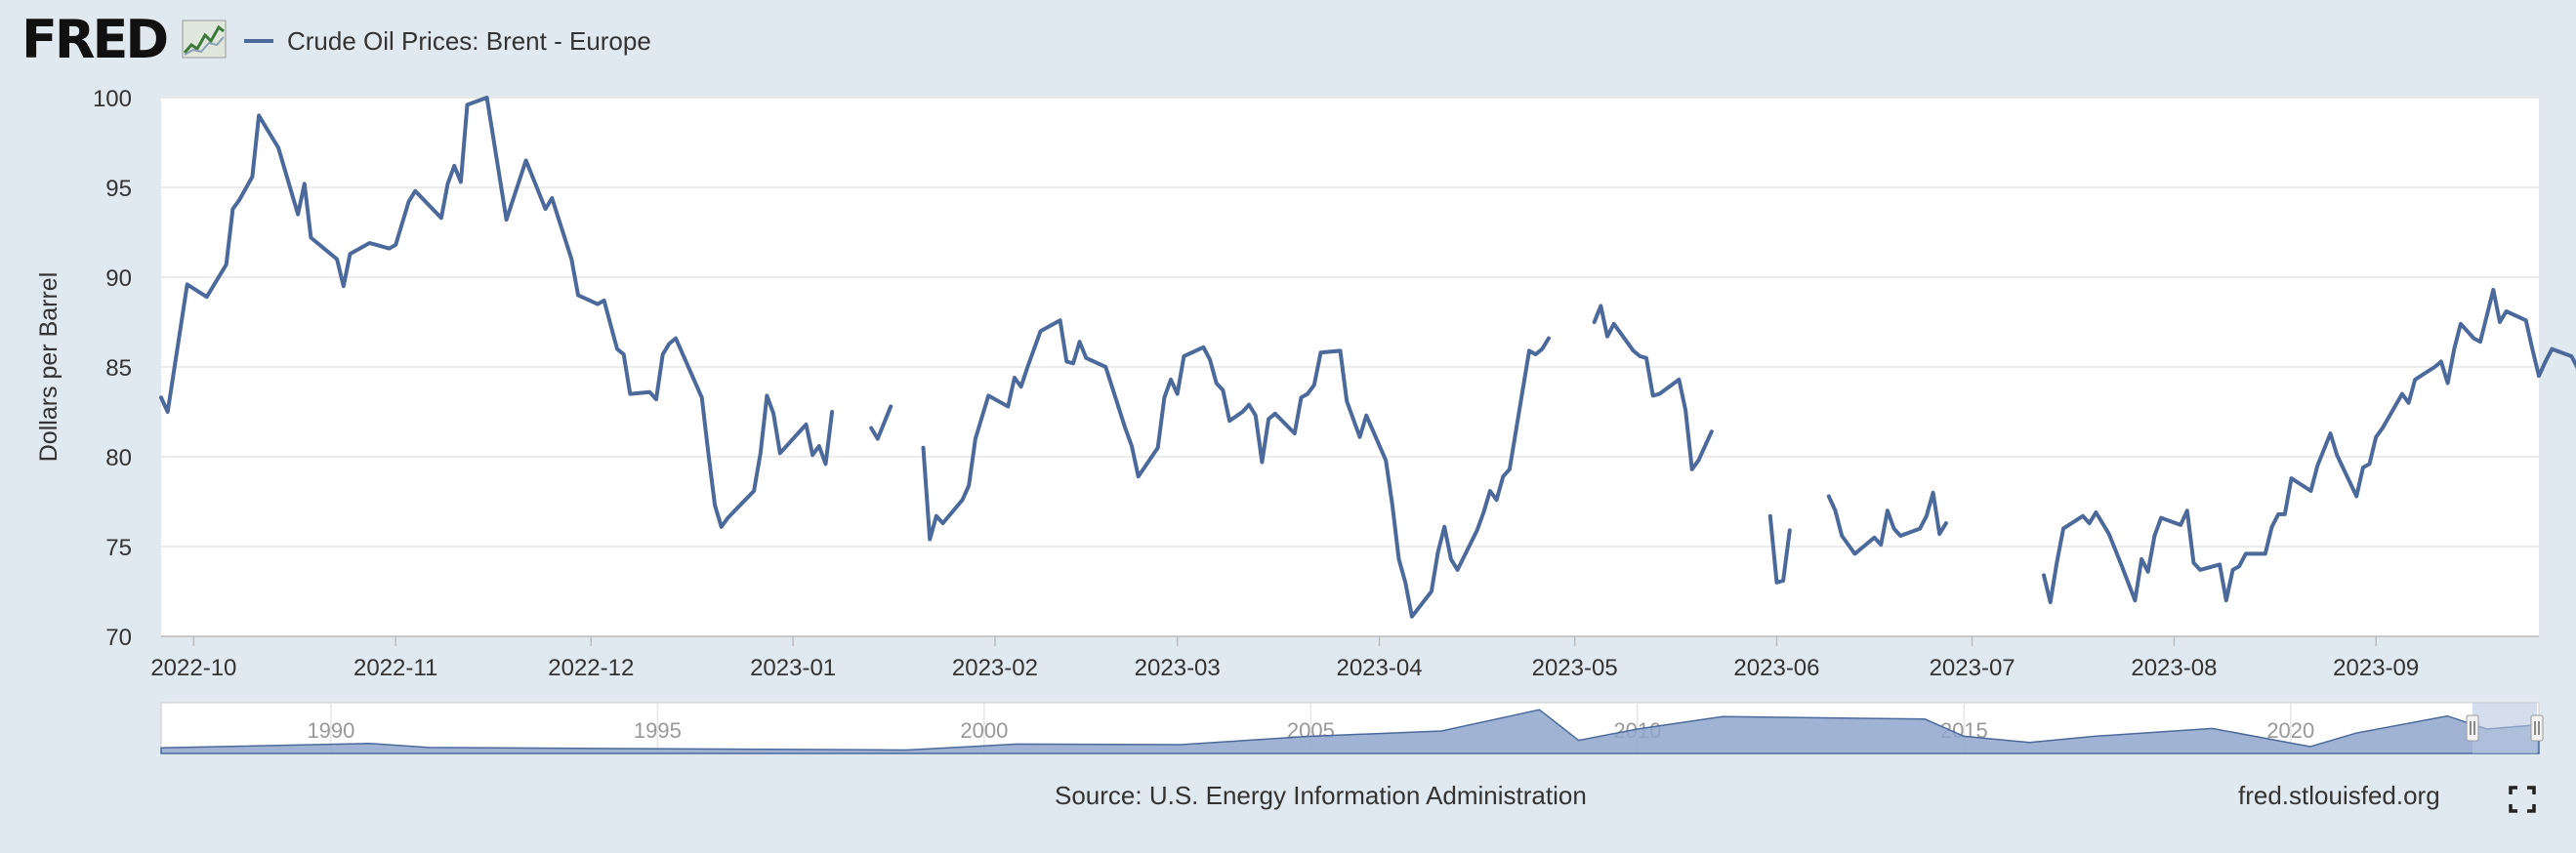  Describe the element at coordinates (2473, 728) in the screenshot. I see `navigator-left-handle` at that location.